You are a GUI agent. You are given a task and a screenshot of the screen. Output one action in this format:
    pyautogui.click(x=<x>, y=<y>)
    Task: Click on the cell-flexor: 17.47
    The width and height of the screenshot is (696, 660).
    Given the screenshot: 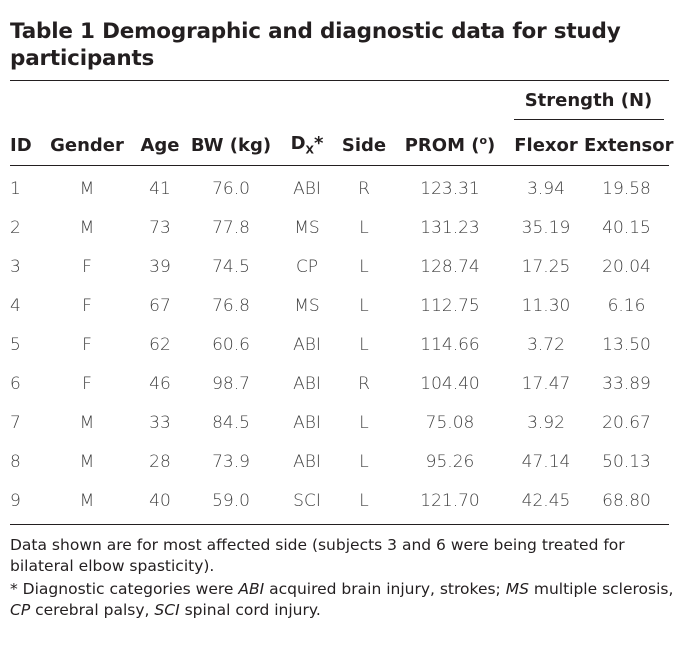 What is the action you would take?
    pyautogui.click(x=546, y=383)
    